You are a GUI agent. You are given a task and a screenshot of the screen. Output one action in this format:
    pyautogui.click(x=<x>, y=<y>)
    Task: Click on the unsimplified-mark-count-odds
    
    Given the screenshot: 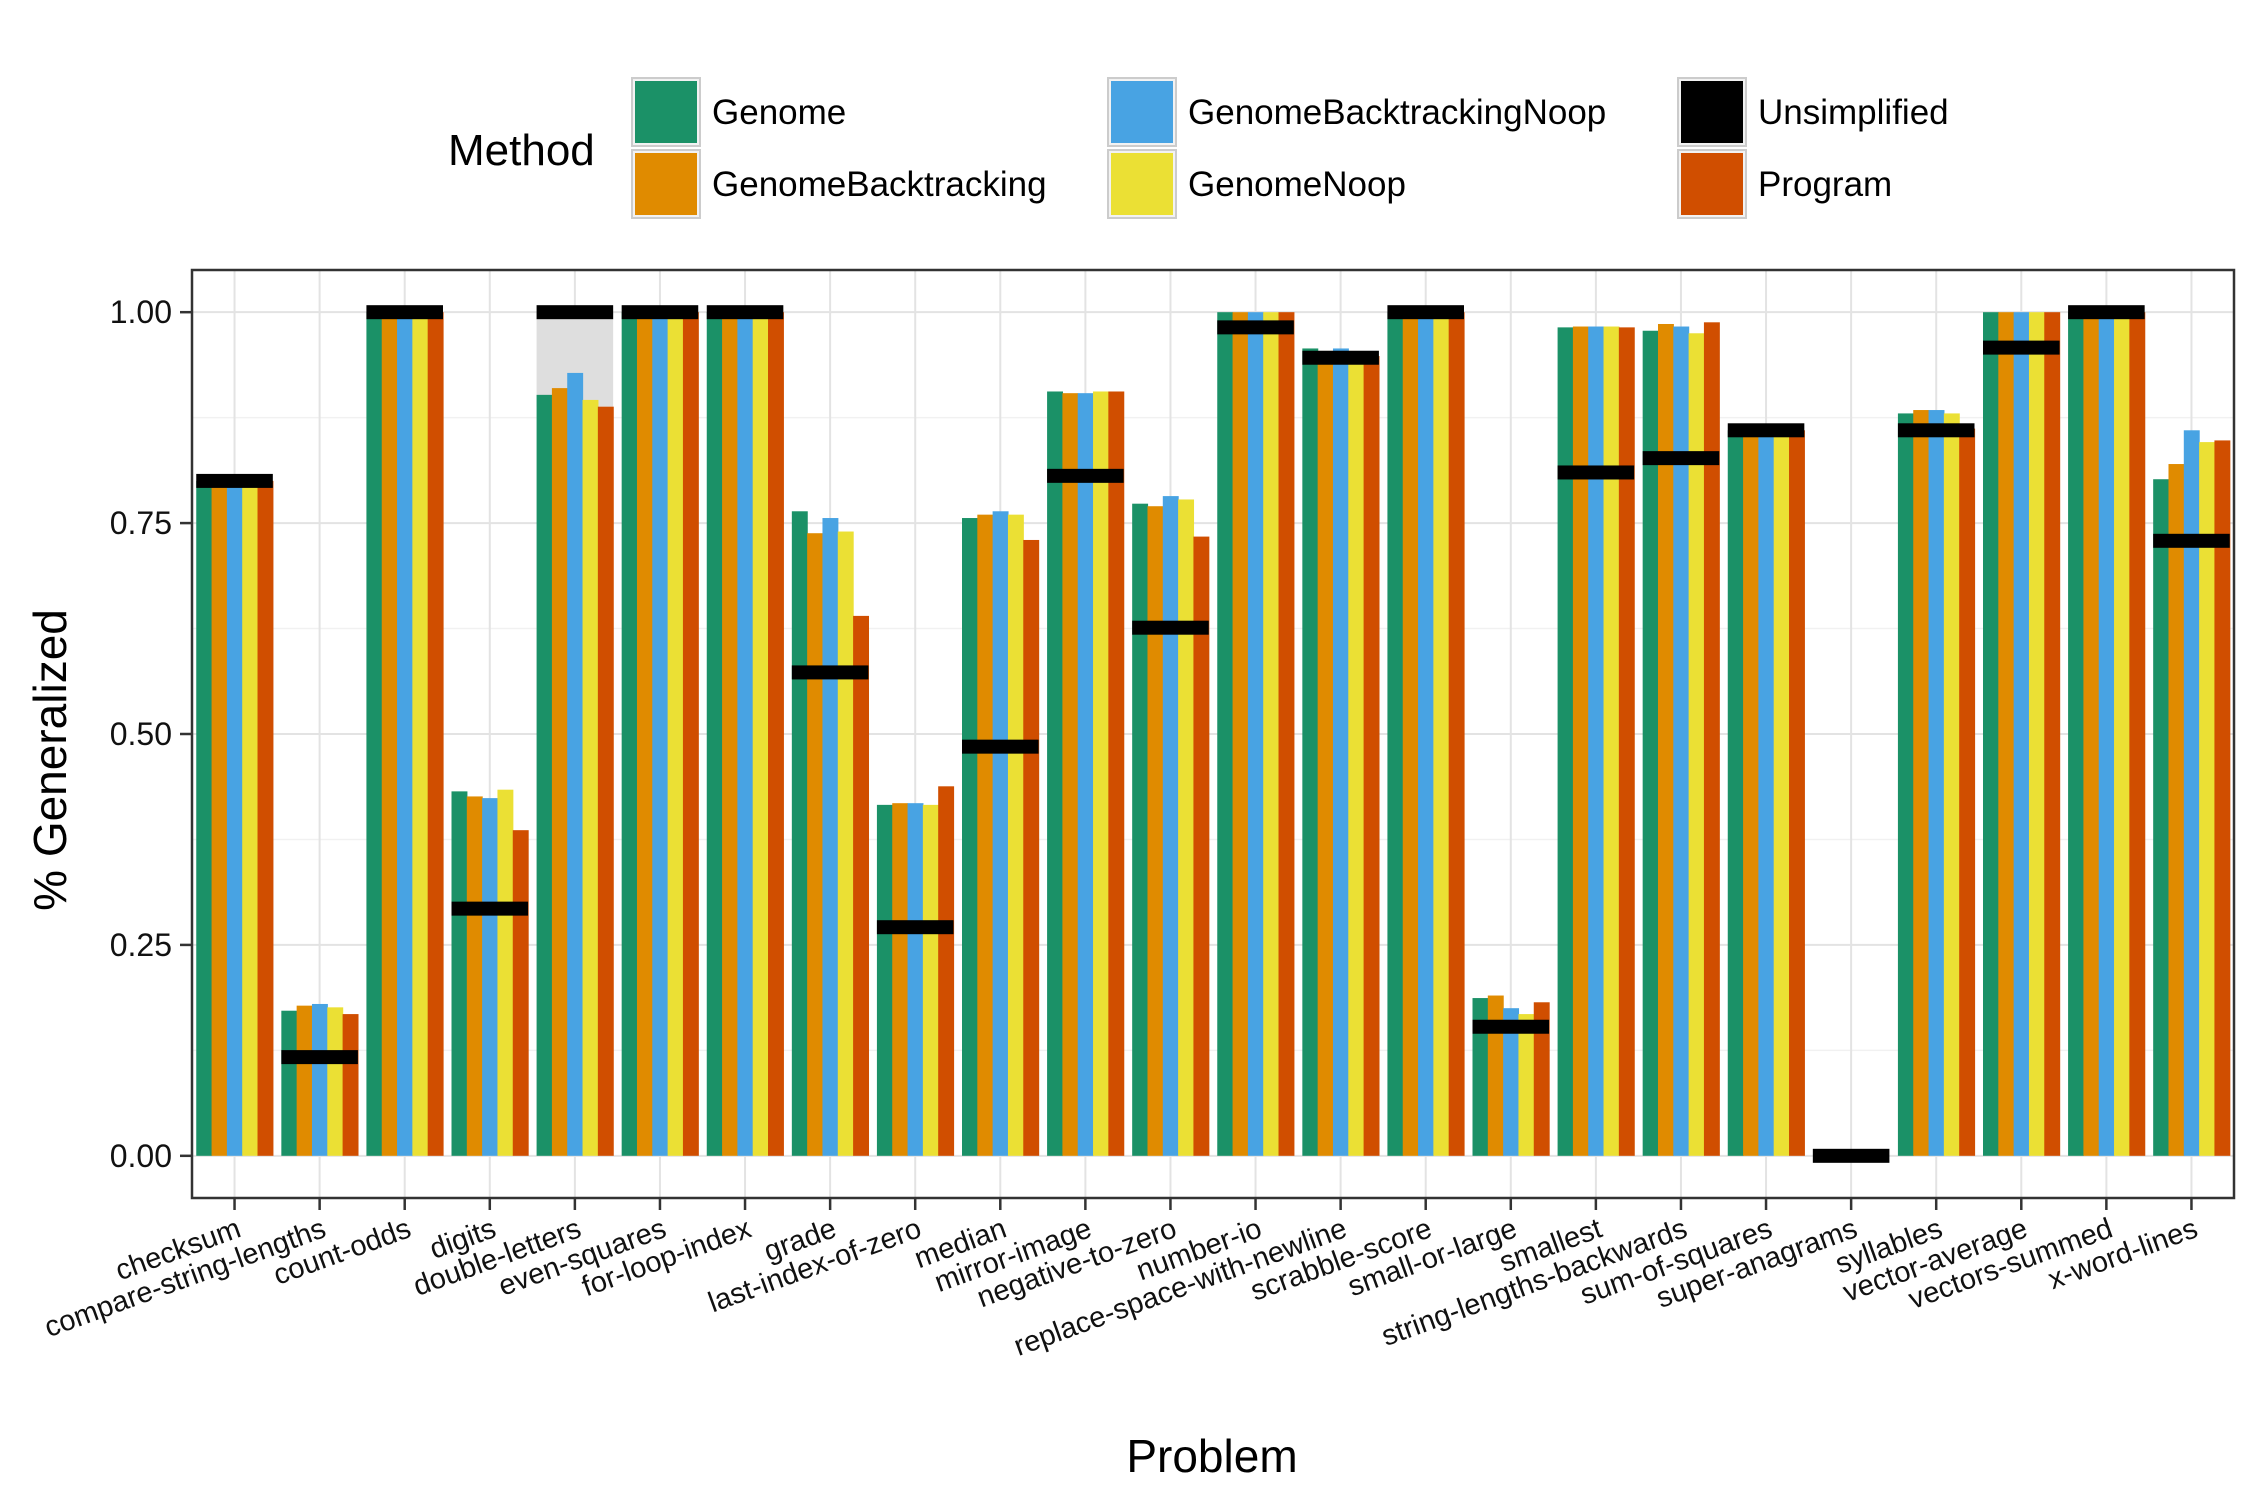 What is the action you would take?
    pyautogui.click(x=404, y=312)
    